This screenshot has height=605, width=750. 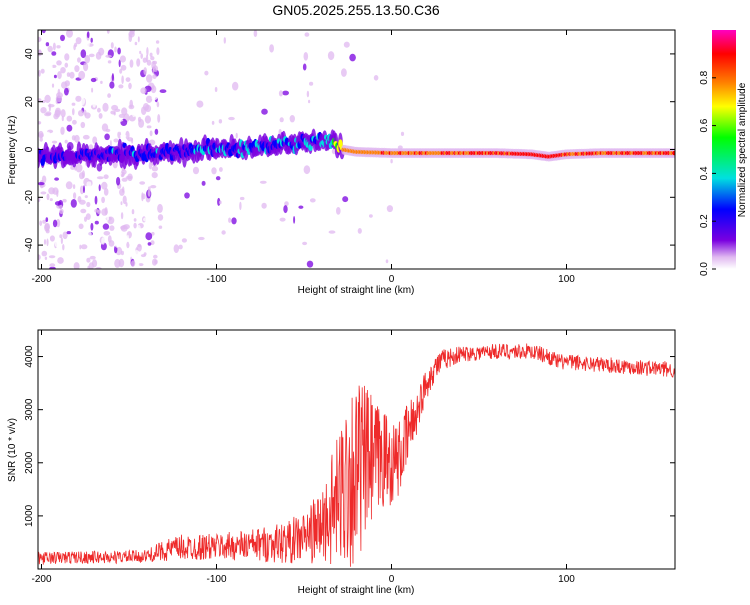 I want to click on y-tick-label: 2000, so click(x=29, y=462).